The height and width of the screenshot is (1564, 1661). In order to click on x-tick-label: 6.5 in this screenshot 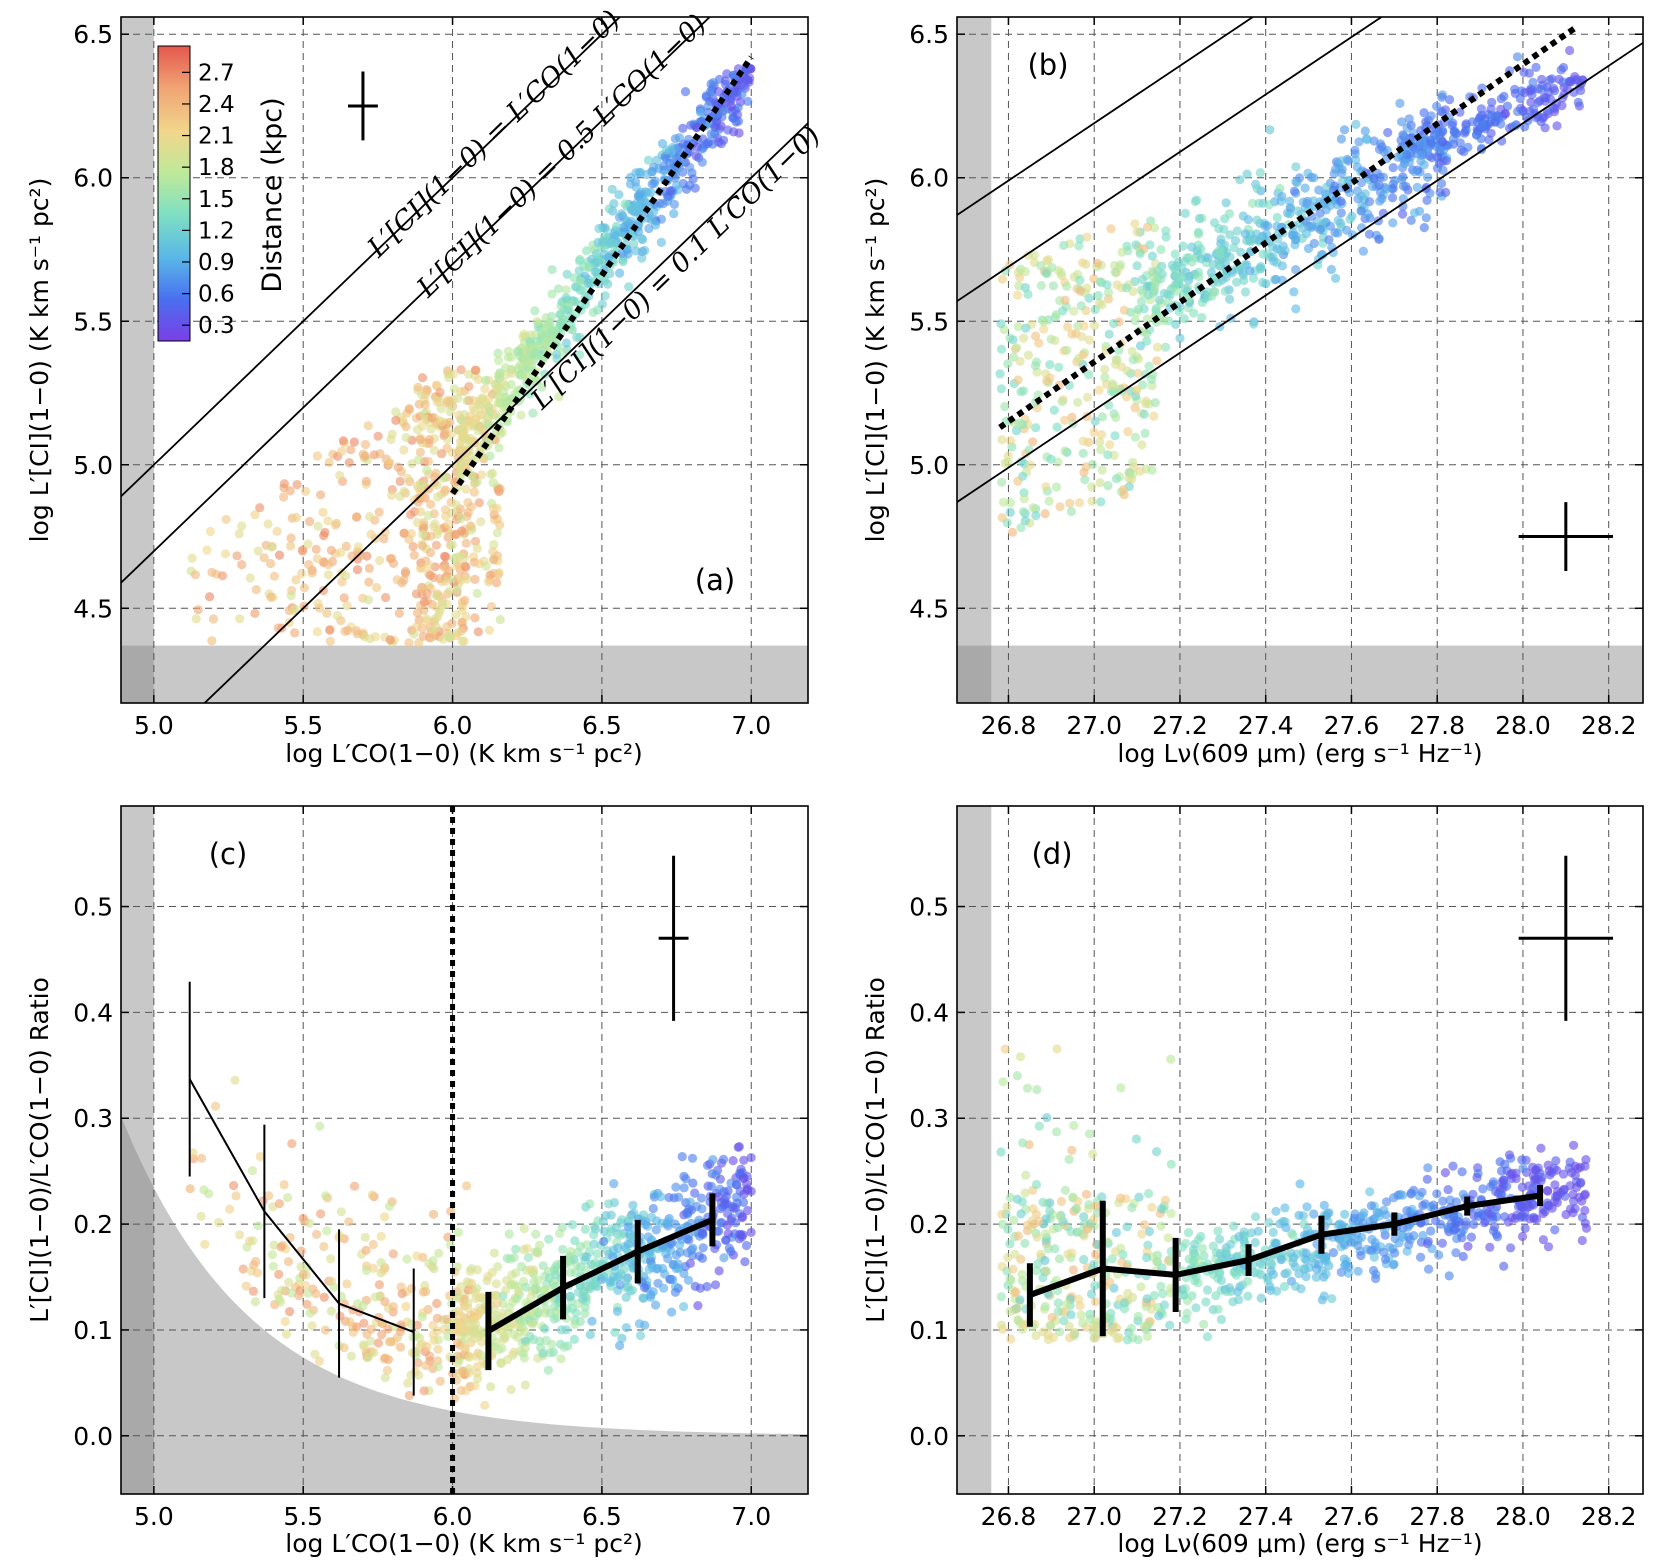, I will do `click(602, 1516)`.